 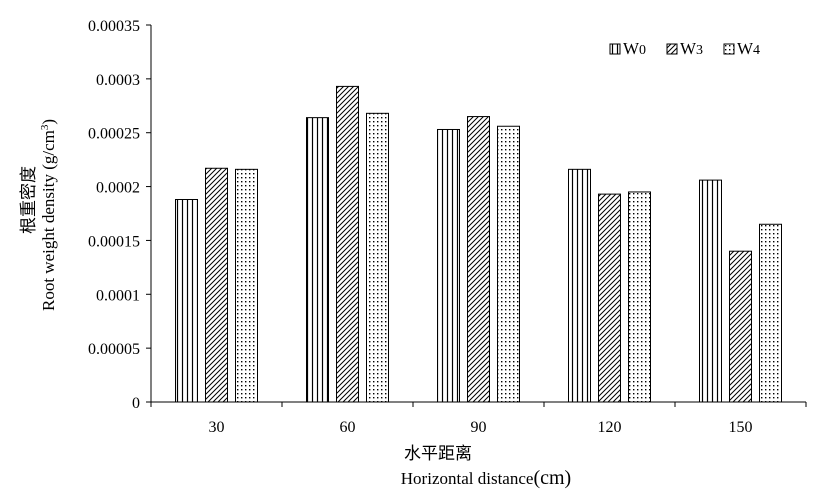 What do you see at coordinates (136, 403) in the screenshot?
I see `y-tick-label: 0` at bounding box center [136, 403].